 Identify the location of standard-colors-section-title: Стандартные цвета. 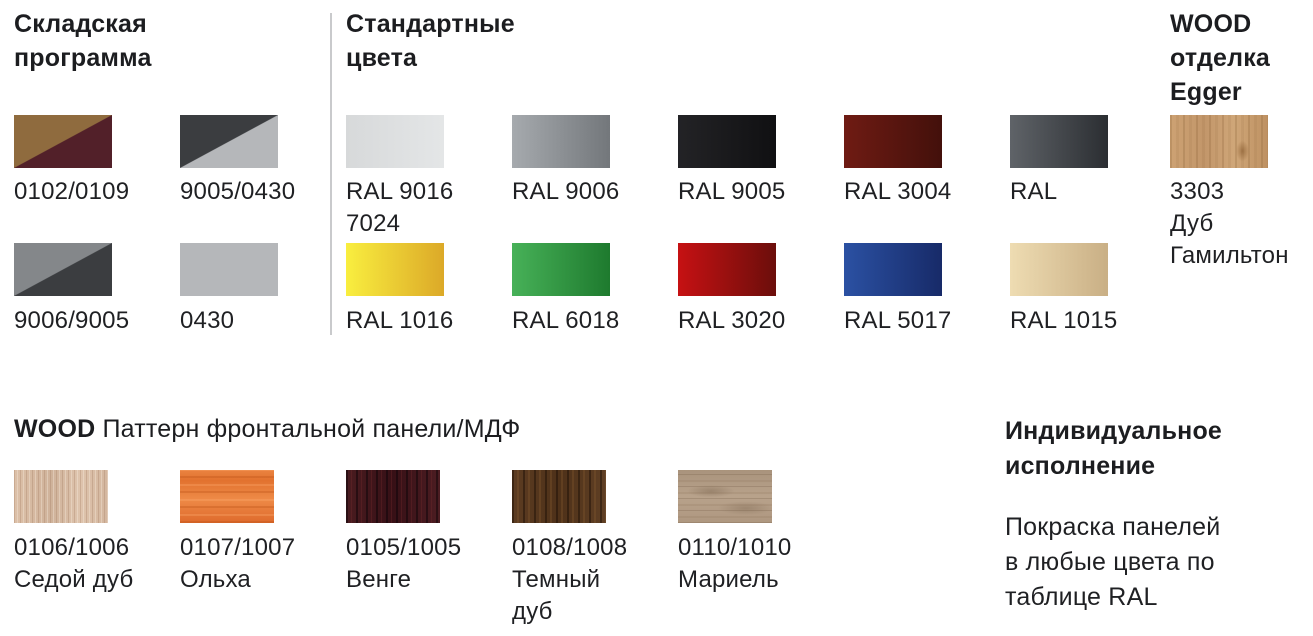
(430, 41).